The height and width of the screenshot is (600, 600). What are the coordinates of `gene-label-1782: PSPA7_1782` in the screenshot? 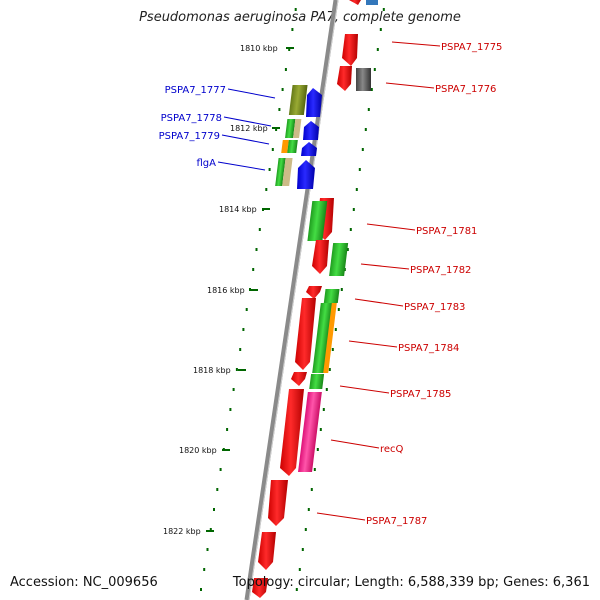 It's located at (440, 270).